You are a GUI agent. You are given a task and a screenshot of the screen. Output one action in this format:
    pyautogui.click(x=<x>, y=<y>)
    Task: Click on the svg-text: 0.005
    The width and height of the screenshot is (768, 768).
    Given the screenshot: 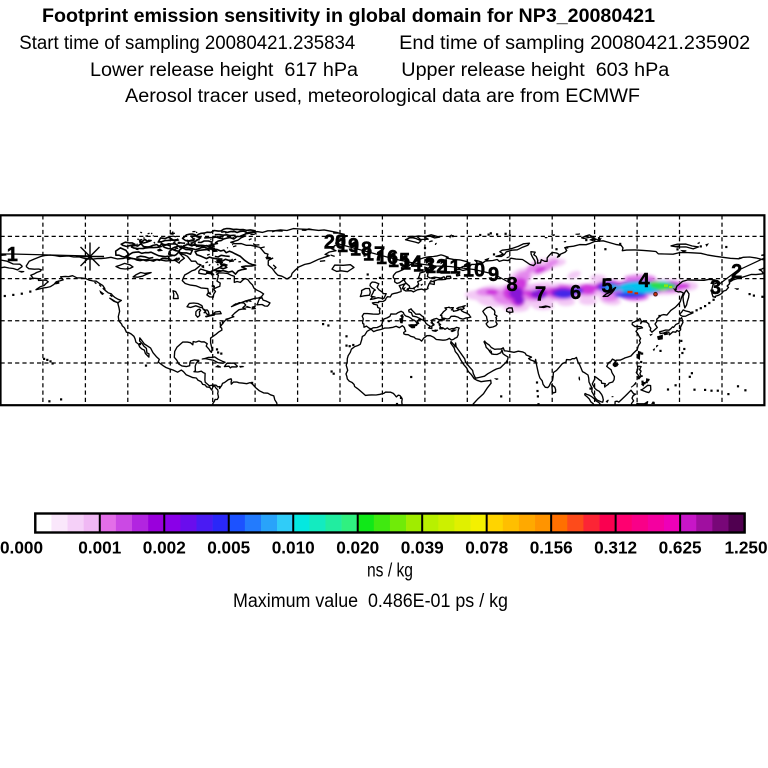 What is the action you would take?
    pyautogui.click(x=228, y=548)
    